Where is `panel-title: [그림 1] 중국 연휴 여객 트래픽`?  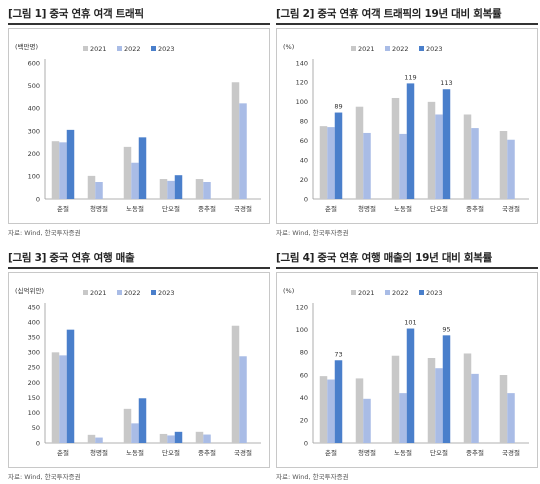
panel-title: [그림 1] 중국 연휴 여객 트래픽 is located at coordinates (76, 14).